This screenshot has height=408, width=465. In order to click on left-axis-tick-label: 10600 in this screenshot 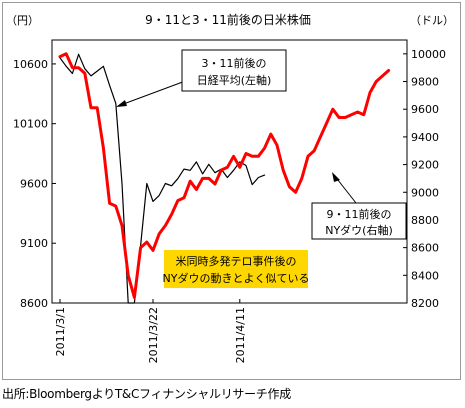, I will do `click(30, 64)`.